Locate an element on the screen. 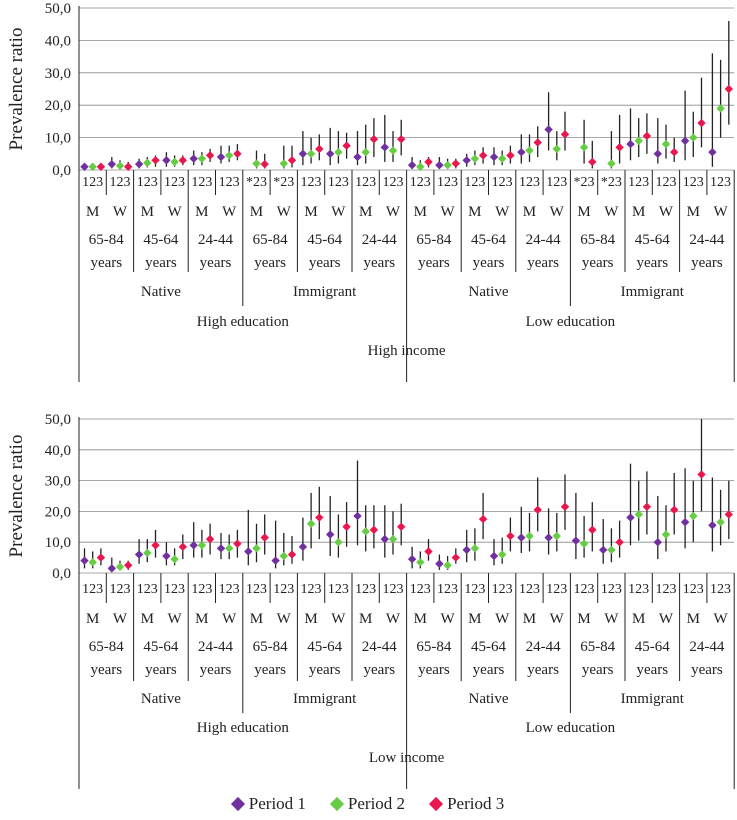 This screenshot has height=820, width=737. y-tick-label: 20,0 is located at coordinates (58, 512).